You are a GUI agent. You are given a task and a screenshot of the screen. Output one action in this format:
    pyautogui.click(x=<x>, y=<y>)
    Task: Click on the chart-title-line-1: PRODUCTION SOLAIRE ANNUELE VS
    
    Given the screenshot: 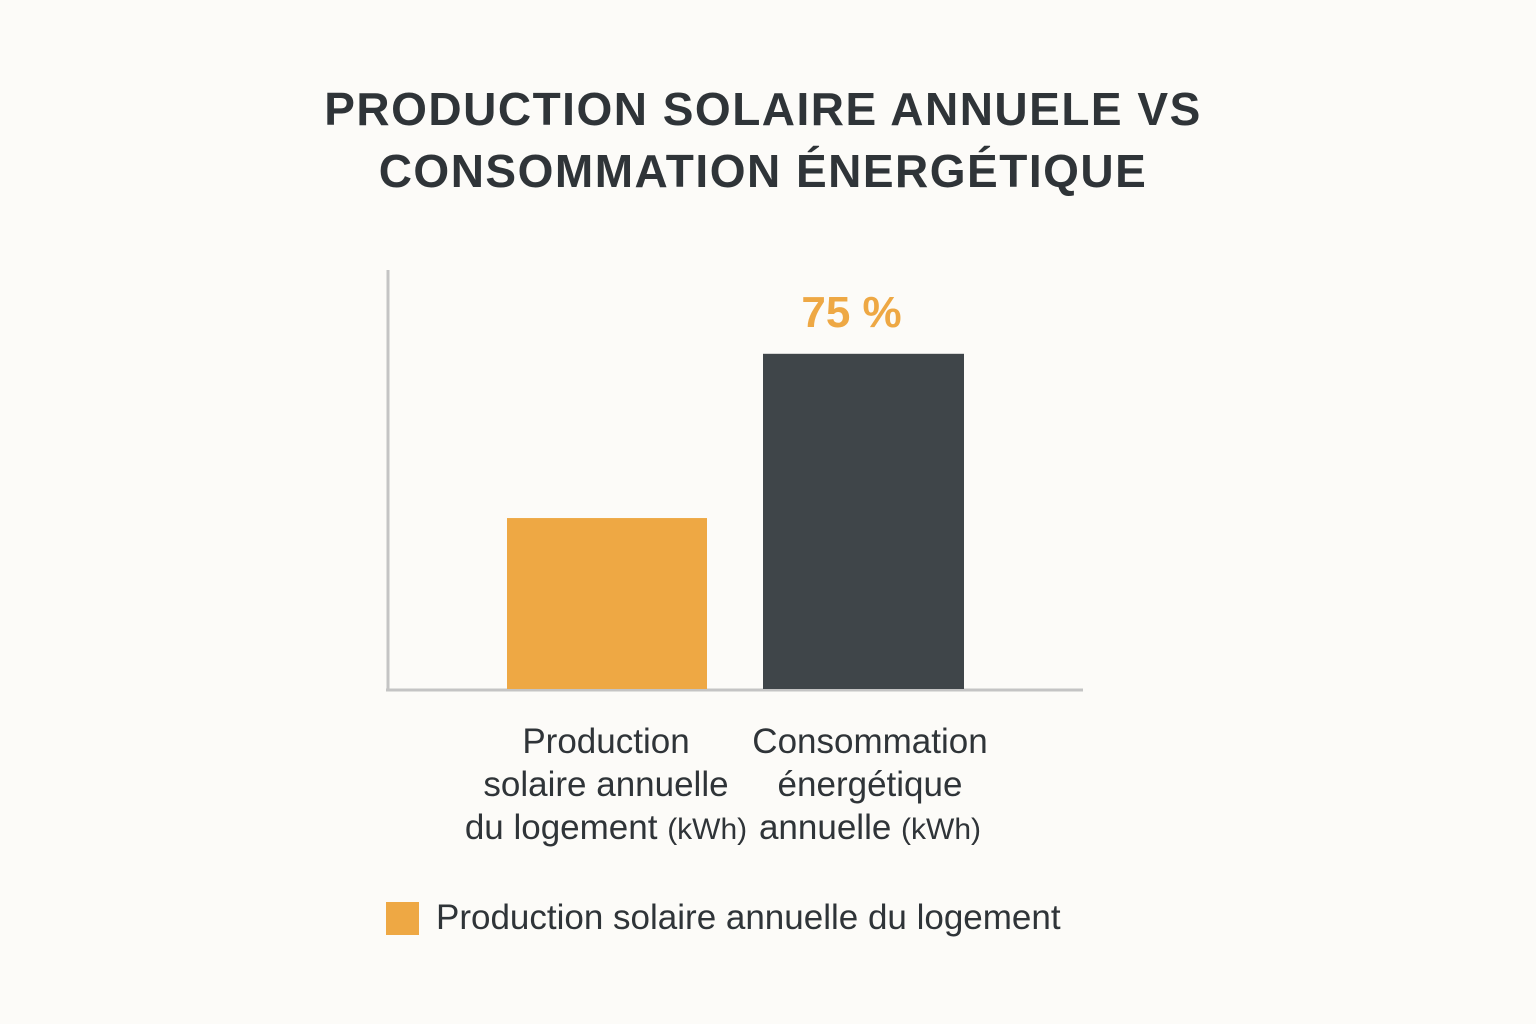 What is the action you would take?
    pyautogui.click(x=763, y=109)
    